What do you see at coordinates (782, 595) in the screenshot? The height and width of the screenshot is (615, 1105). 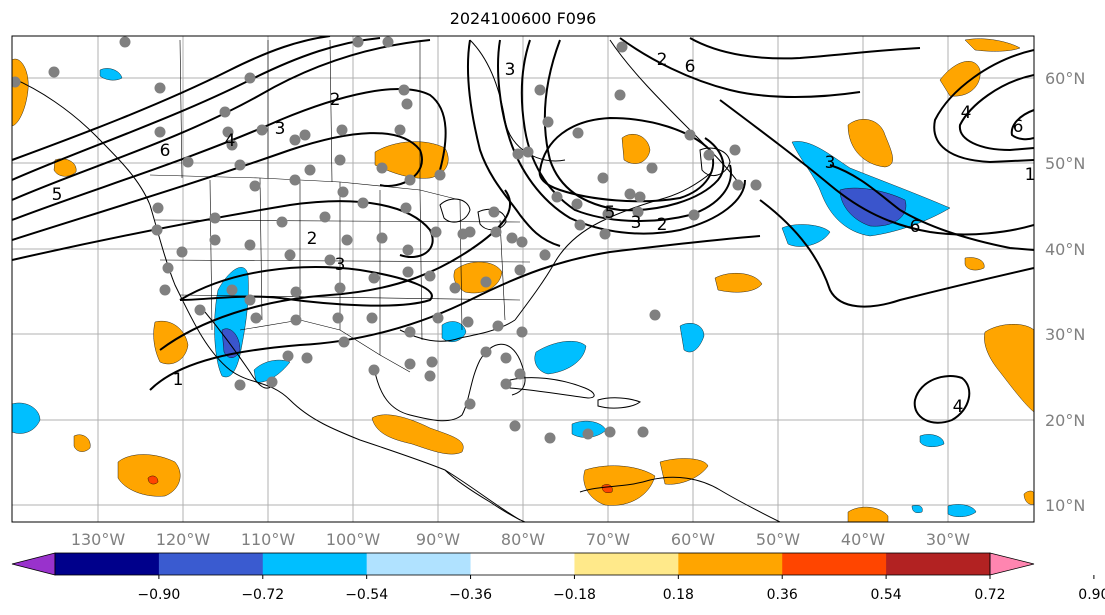 I see `colorbar-tick-label: 0.36` at bounding box center [782, 595].